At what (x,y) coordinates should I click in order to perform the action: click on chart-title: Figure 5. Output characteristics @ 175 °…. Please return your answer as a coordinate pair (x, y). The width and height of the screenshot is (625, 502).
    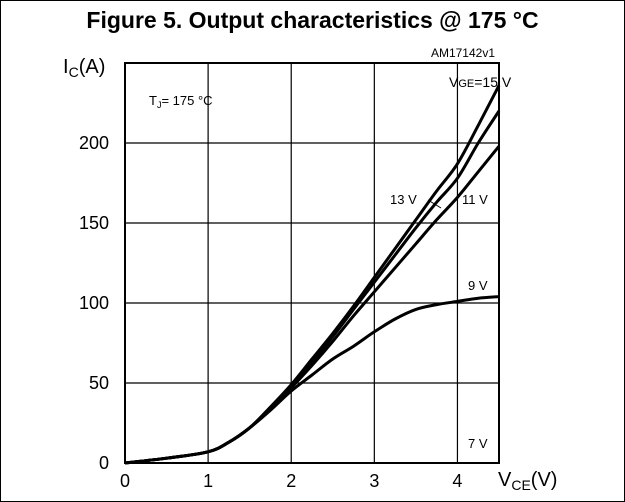
    Looking at the image, I should click on (312, 20).